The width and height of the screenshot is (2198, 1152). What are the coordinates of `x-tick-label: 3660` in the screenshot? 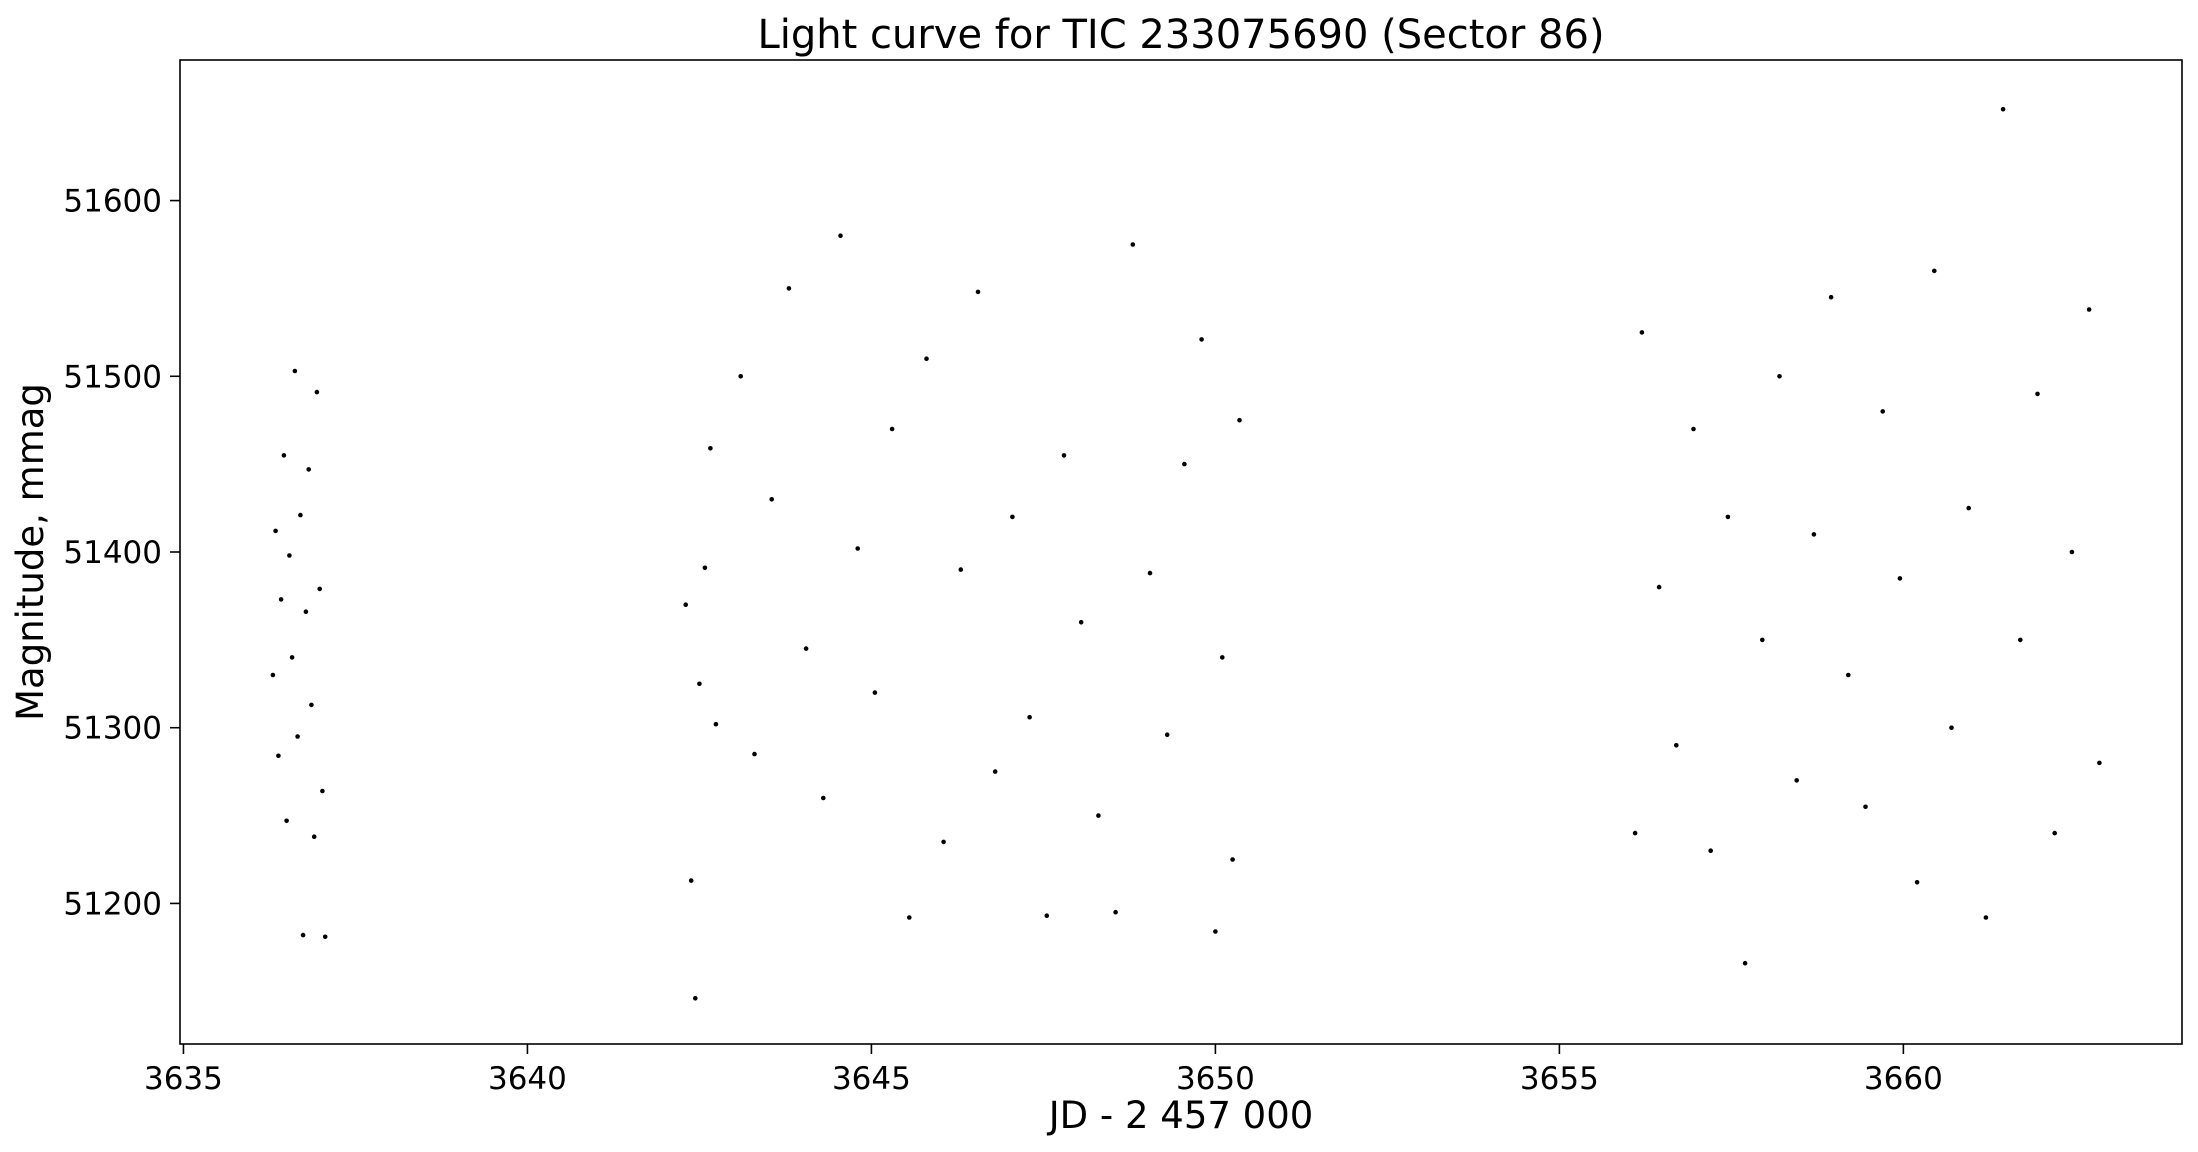 It's located at (1903, 1079).